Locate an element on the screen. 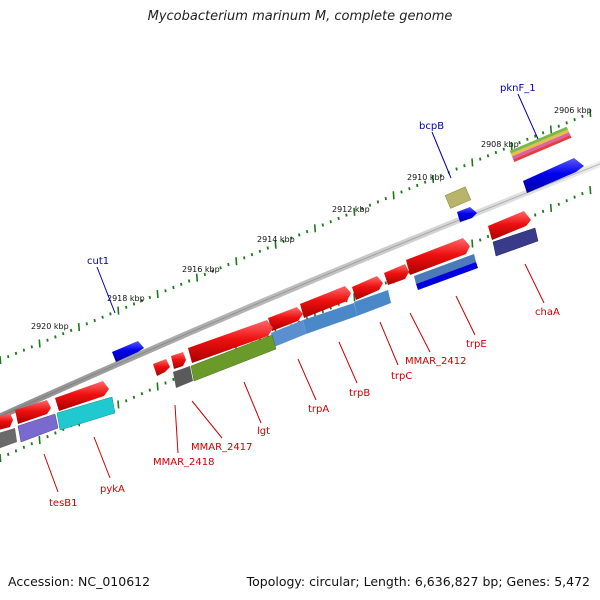 The image size is (600, 600). gene-band-yellow is located at coordinates (540, 143).